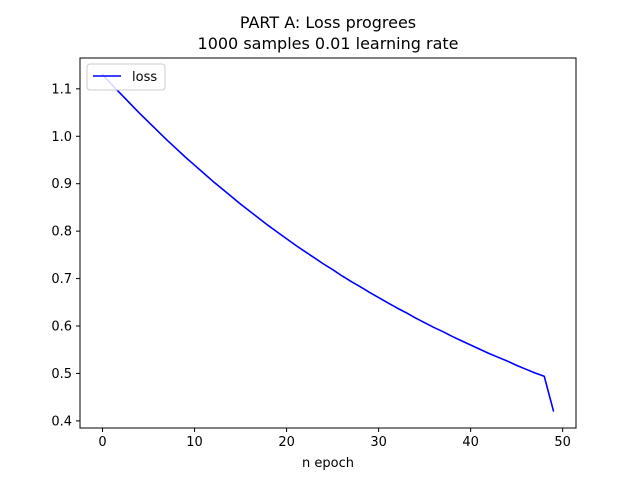 The height and width of the screenshot is (480, 640). What do you see at coordinates (61, 374) in the screenshot?
I see `y-tick-label: 0.5` at bounding box center [61, 374].